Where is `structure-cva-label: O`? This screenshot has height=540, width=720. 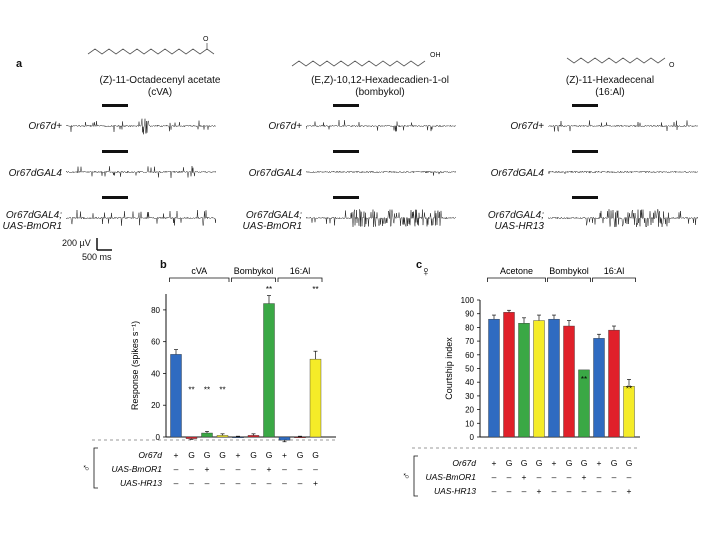
structure-cva-label: O is located at coordinates (206, 39).